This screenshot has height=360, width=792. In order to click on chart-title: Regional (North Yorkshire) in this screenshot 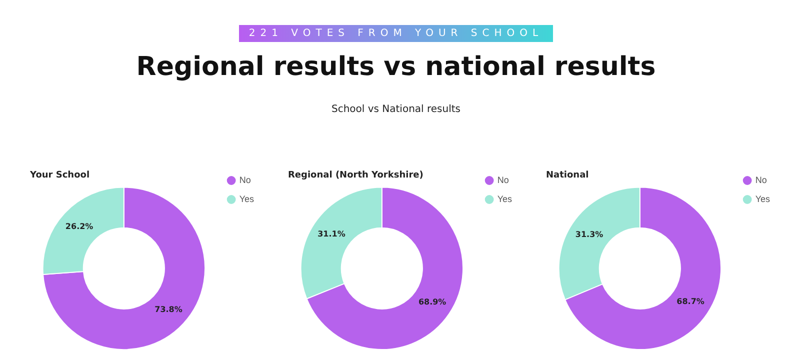, I will do `click(356, 175)`.